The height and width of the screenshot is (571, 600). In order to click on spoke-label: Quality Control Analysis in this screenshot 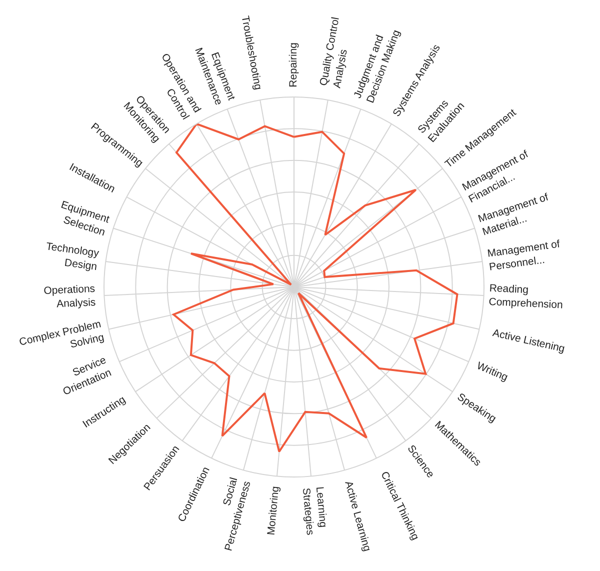, I will do `click(334, 53)`.